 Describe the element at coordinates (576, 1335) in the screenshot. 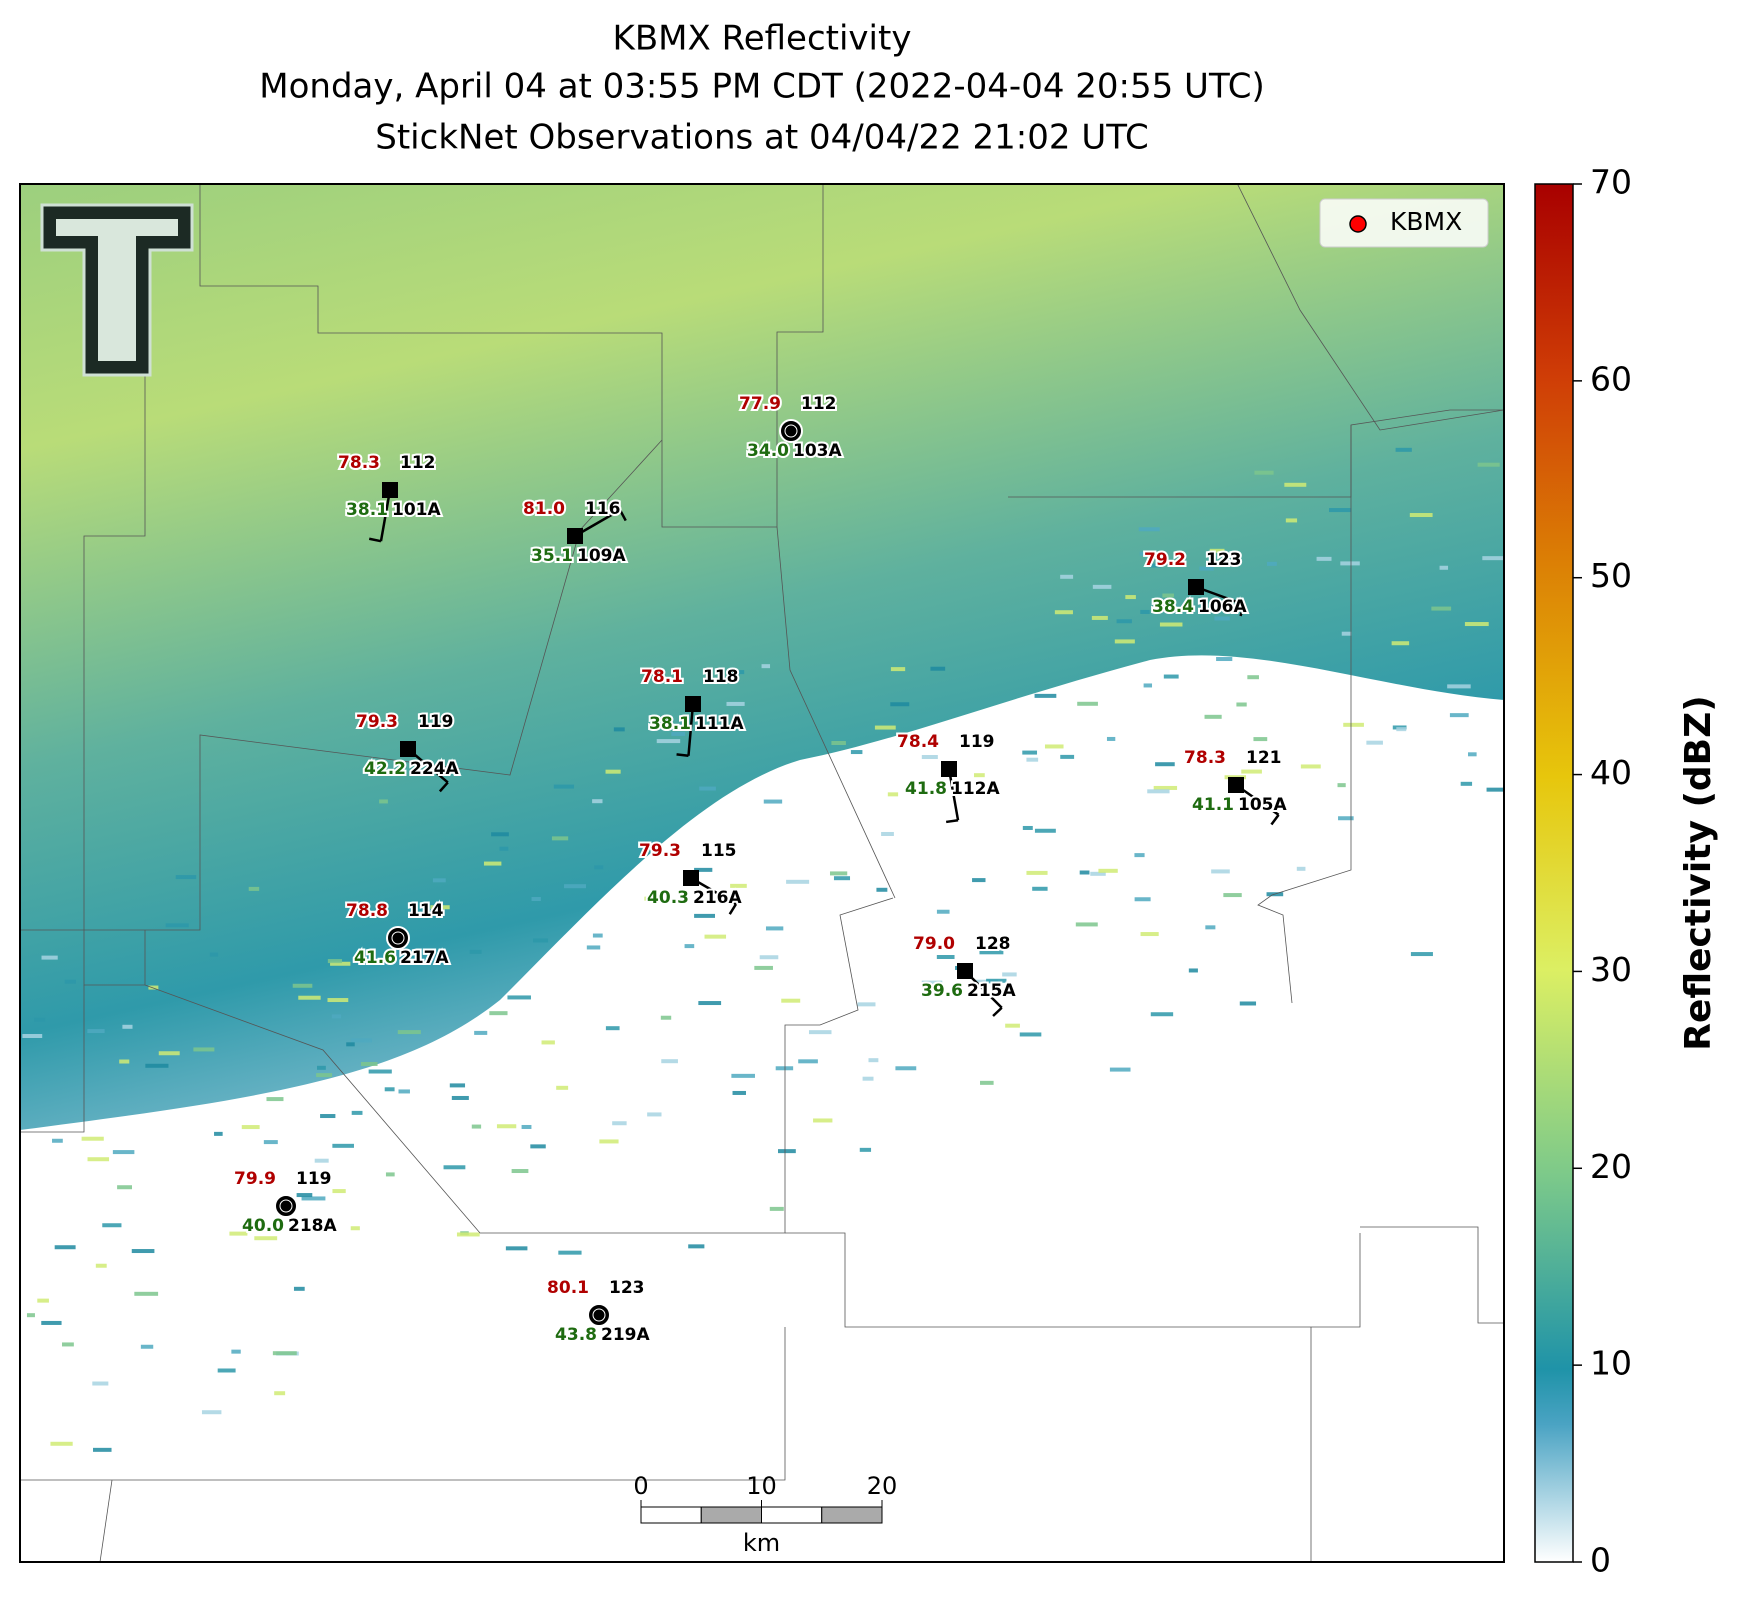

I see `dewpoint: 43.8` at that location.